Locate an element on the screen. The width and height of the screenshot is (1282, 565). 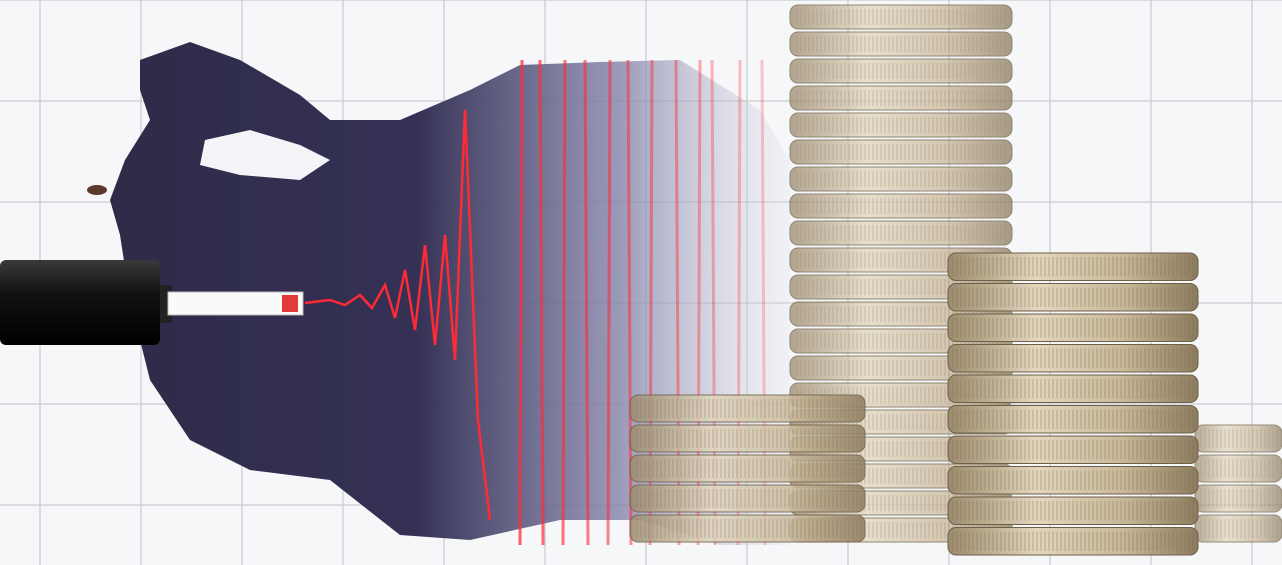
island is located at coordinates (97, 190).